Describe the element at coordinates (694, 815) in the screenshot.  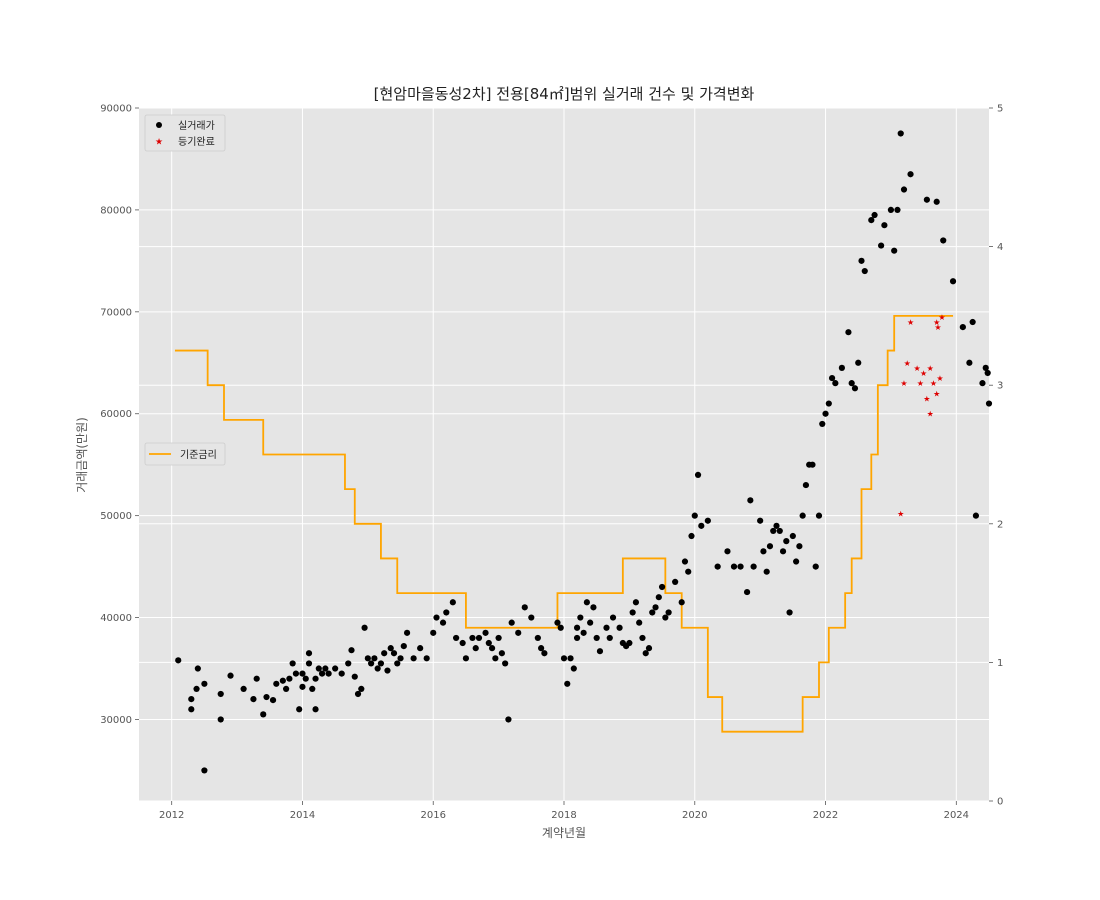
I see `x-tick-label: 2020` at that location.